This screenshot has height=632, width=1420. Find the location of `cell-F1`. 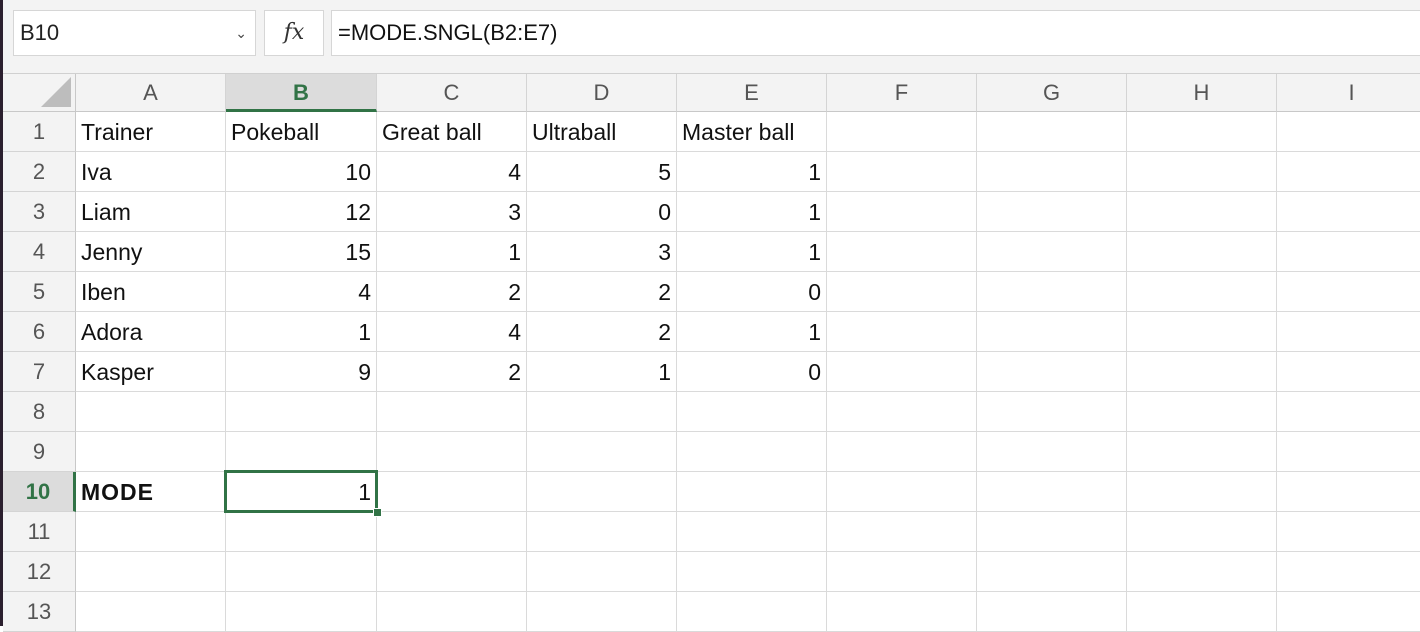

cell-F1 is located at coordinates (902, 132).